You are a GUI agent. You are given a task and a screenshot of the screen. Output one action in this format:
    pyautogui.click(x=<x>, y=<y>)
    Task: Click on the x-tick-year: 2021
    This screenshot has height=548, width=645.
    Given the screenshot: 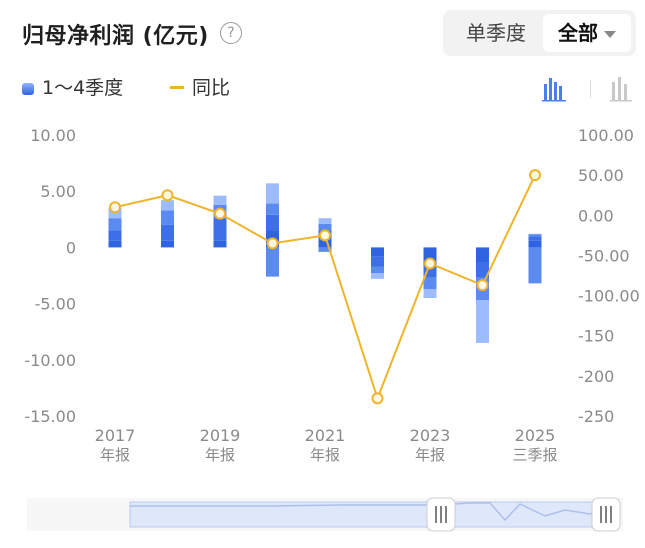 What is the action you would take?
    pyautogui.click(x=325, y=435)
    